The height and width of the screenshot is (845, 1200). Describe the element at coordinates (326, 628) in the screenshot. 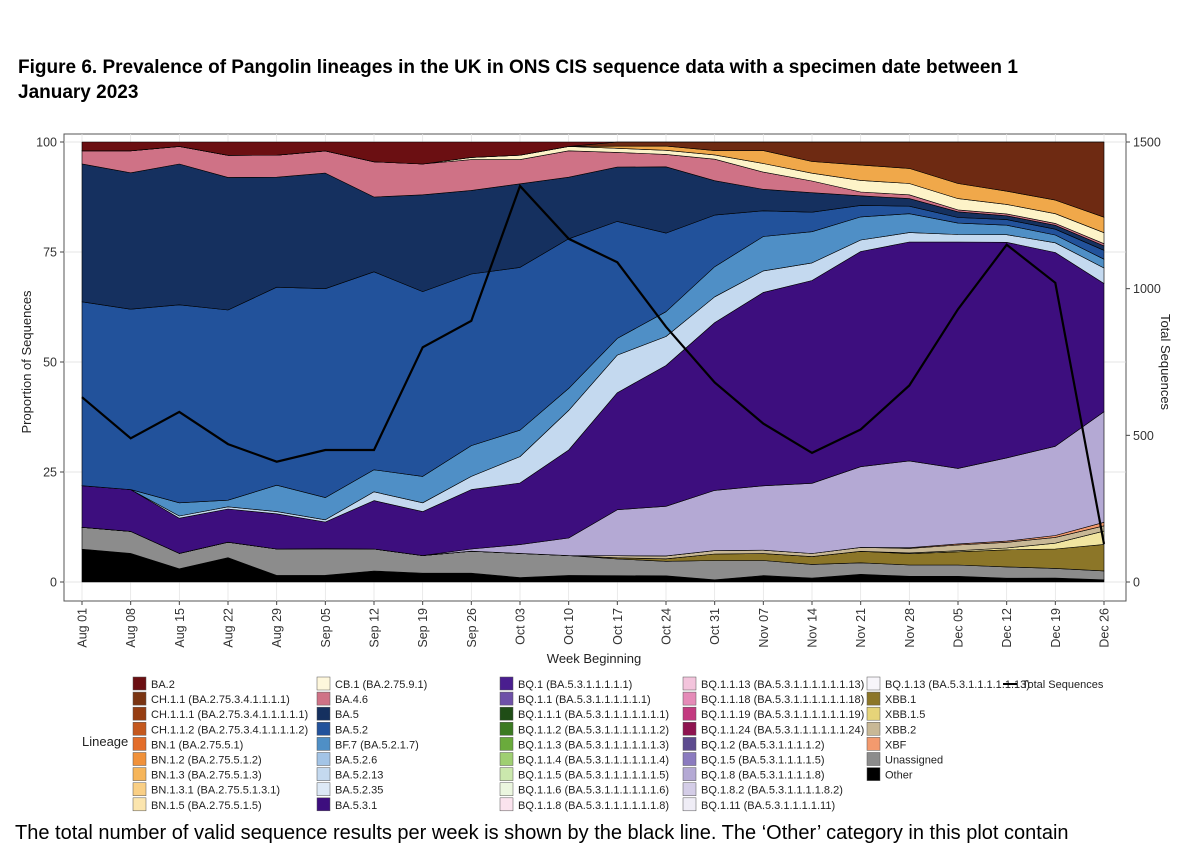

I see `x-tick-label: Sep 05` at that location.